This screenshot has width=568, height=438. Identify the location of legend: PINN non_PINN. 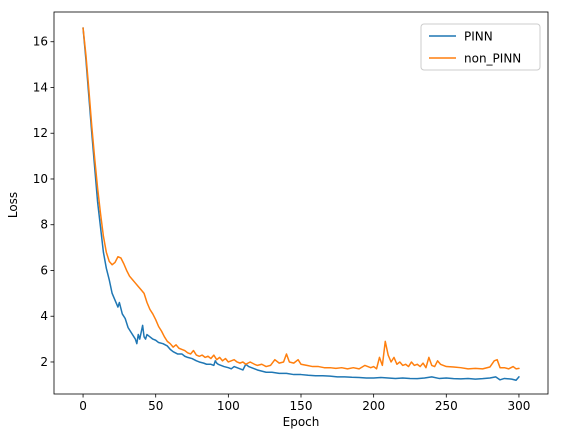
(480, 47).